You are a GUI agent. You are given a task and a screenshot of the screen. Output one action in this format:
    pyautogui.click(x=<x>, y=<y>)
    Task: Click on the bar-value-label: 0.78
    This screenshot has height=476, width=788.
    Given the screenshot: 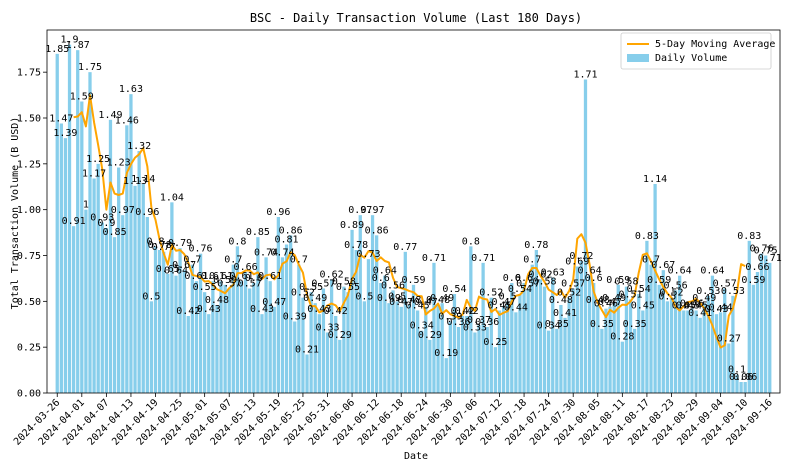 What is the action you would take?
    pyautogui.click(x=160, y=245)
    